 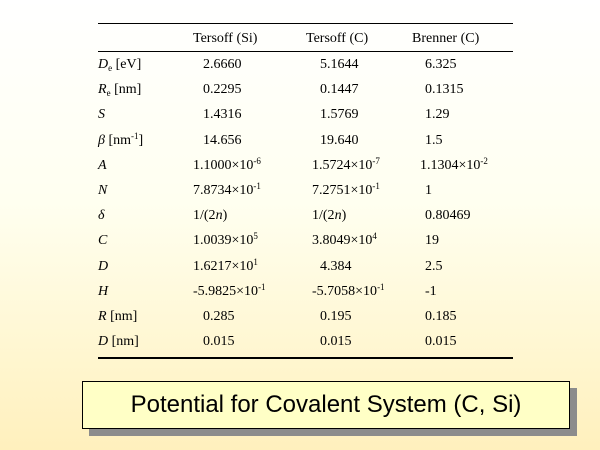 What do you see at coordinates (348, 291) in the screenshot?
I see `value-cell: -5.7058×10⁻¹` at bounding box center [348, 291].